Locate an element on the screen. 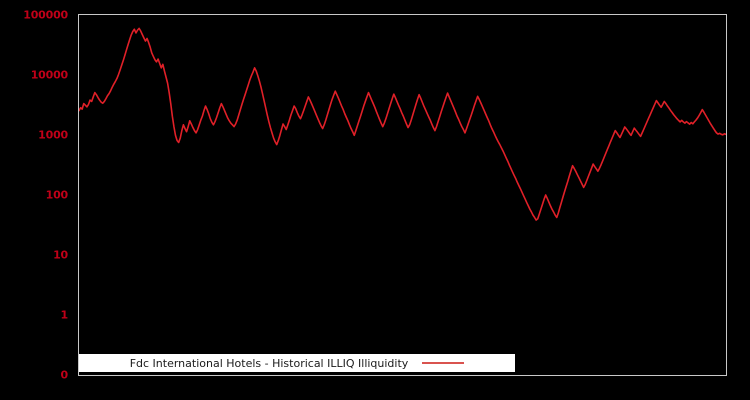 This screenshot has width=750, height=400. y-tick-label: 10000 is located at coordinates (49, 75).